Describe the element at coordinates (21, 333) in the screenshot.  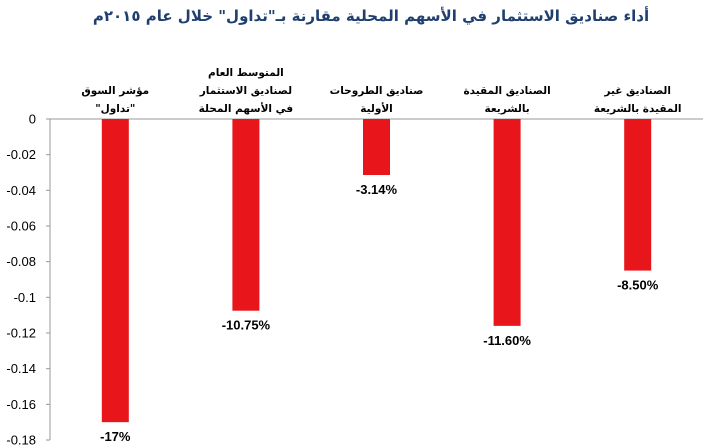
I see `y-tick-label: -0.12` at that location.